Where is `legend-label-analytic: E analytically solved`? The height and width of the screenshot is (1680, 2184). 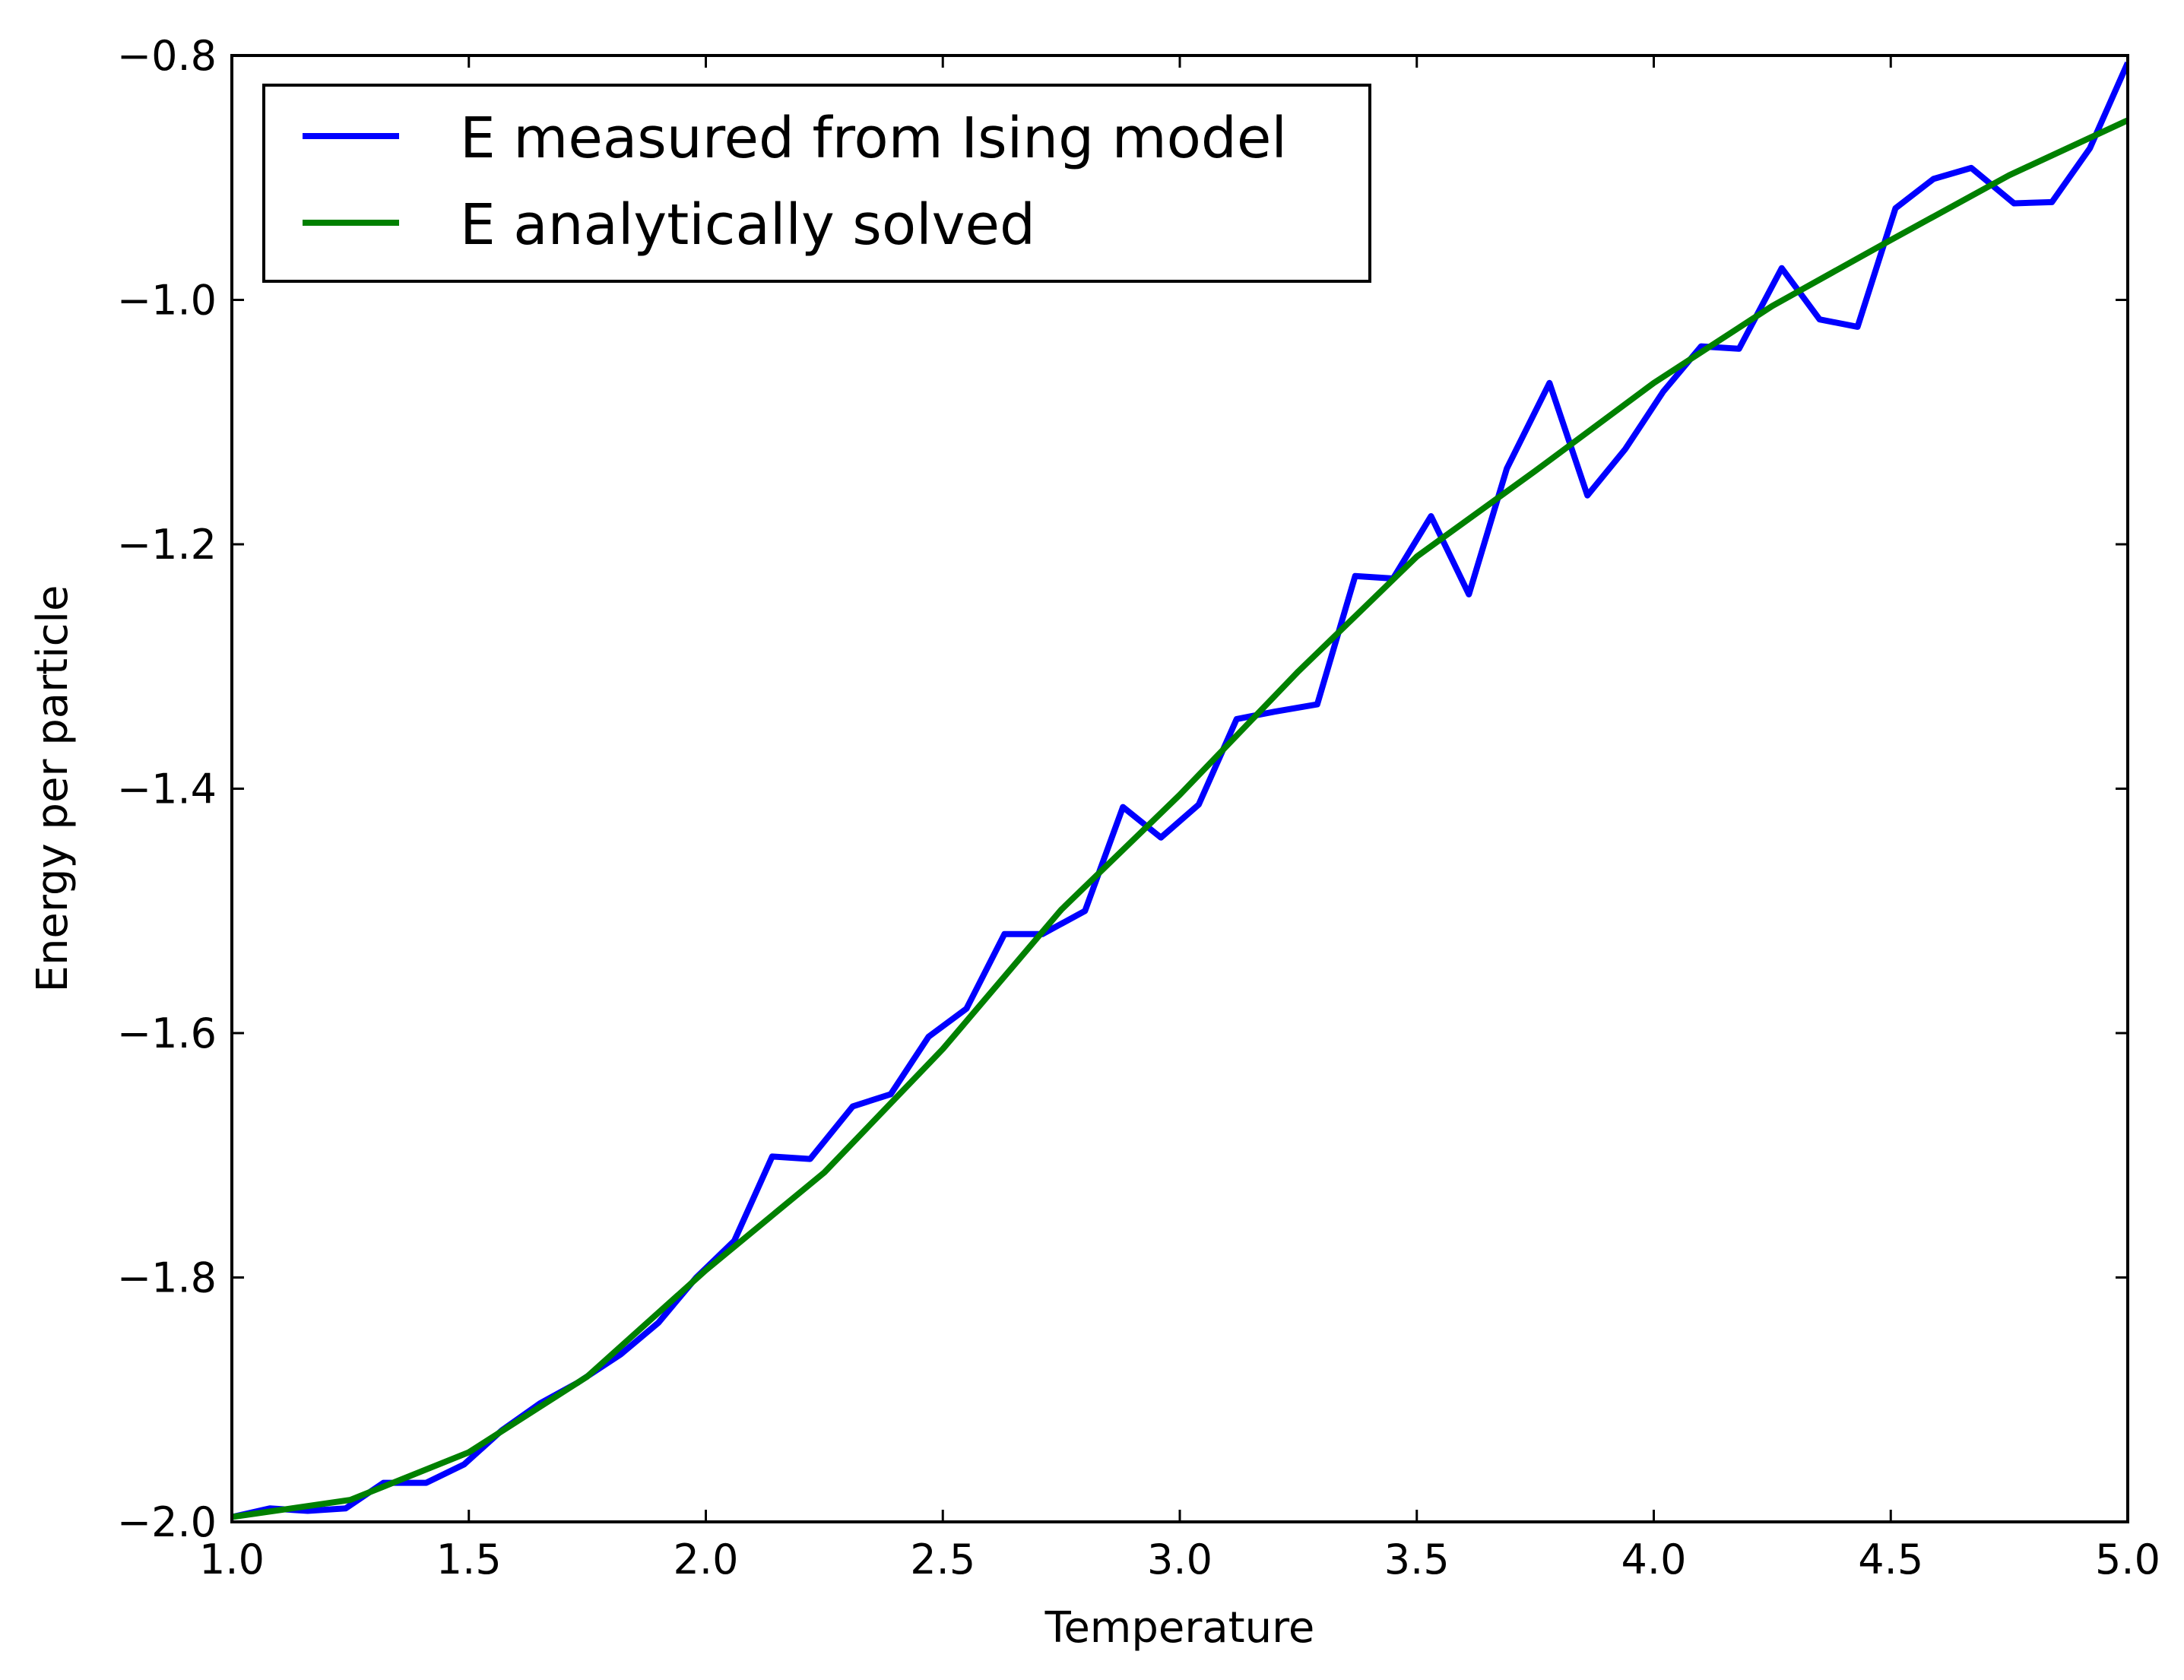
legend-label-analytic: E analytically solved is located at coordinates (747, 225).